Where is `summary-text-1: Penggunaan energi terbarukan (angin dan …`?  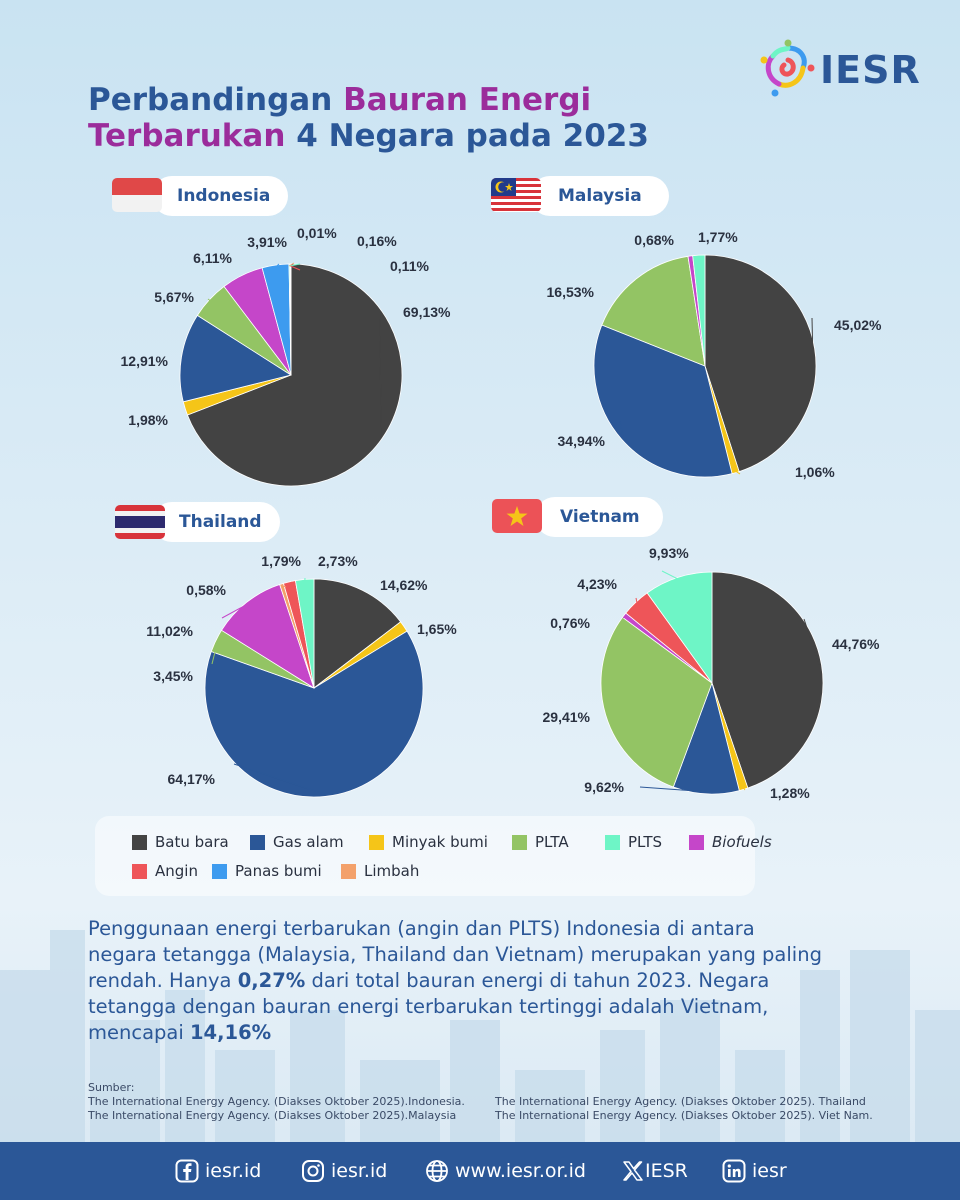 summary-text-1: Penggunaan energi terbarukan (angin dan … is located at coordinates (455, 954).